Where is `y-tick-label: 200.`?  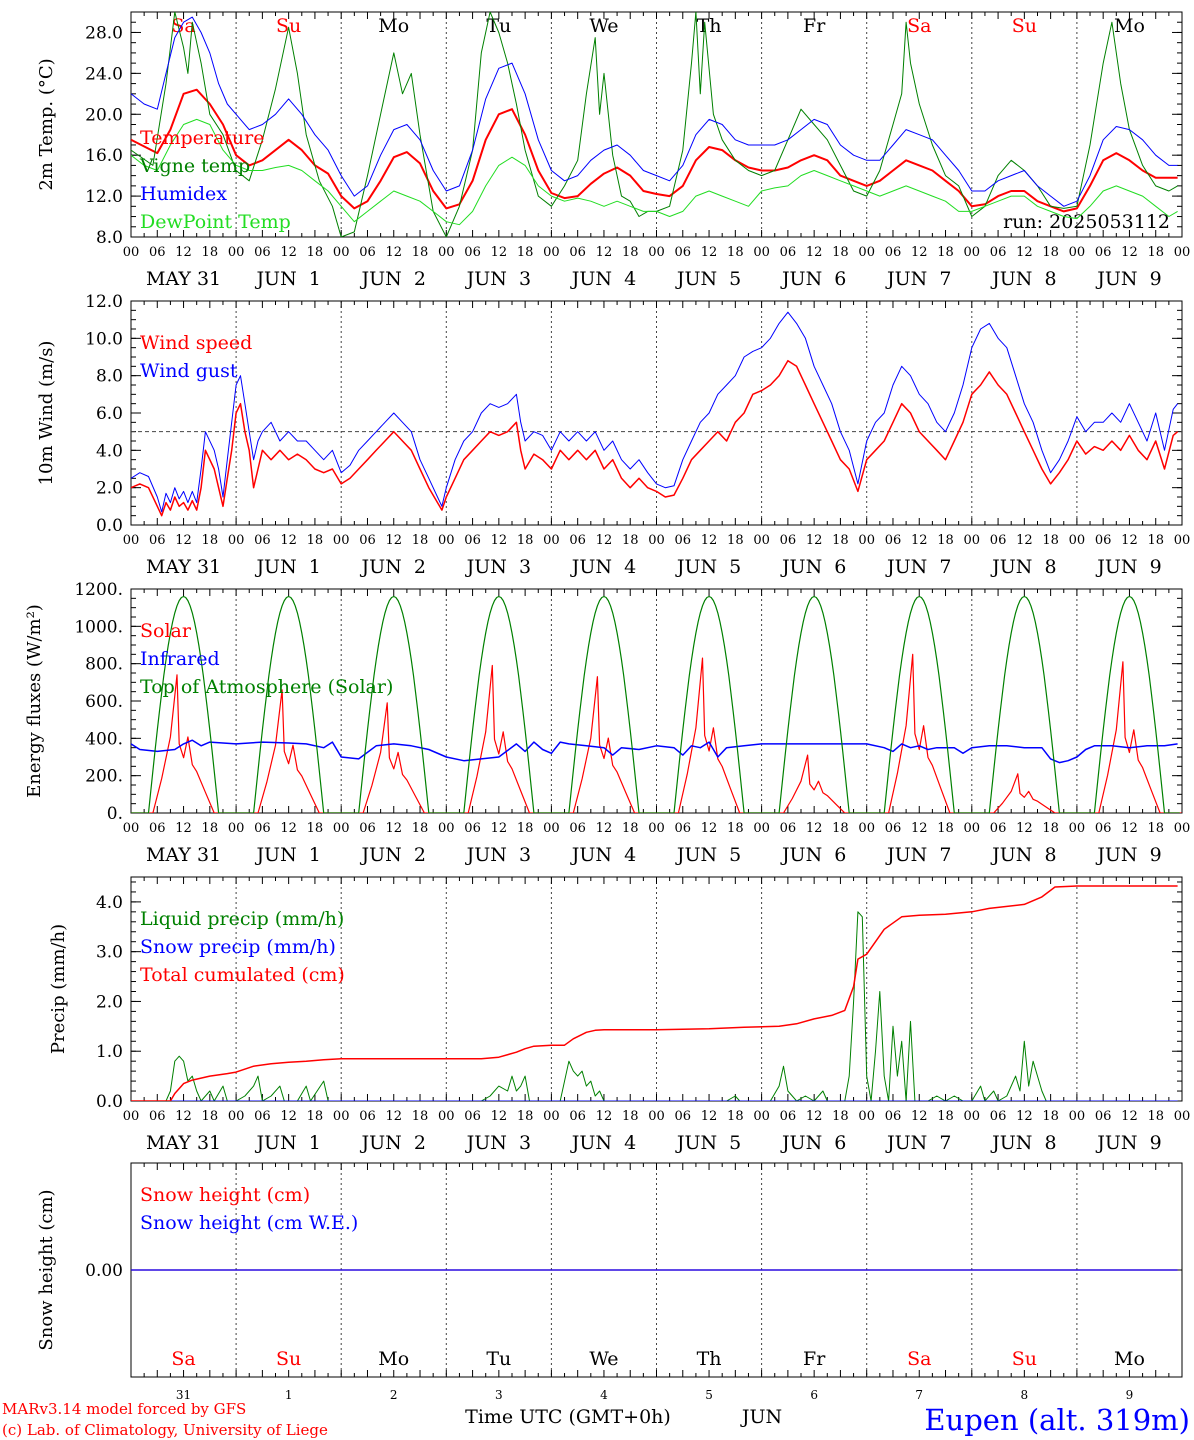 y-tick-label: 200. is located at coordinates (104, 777).